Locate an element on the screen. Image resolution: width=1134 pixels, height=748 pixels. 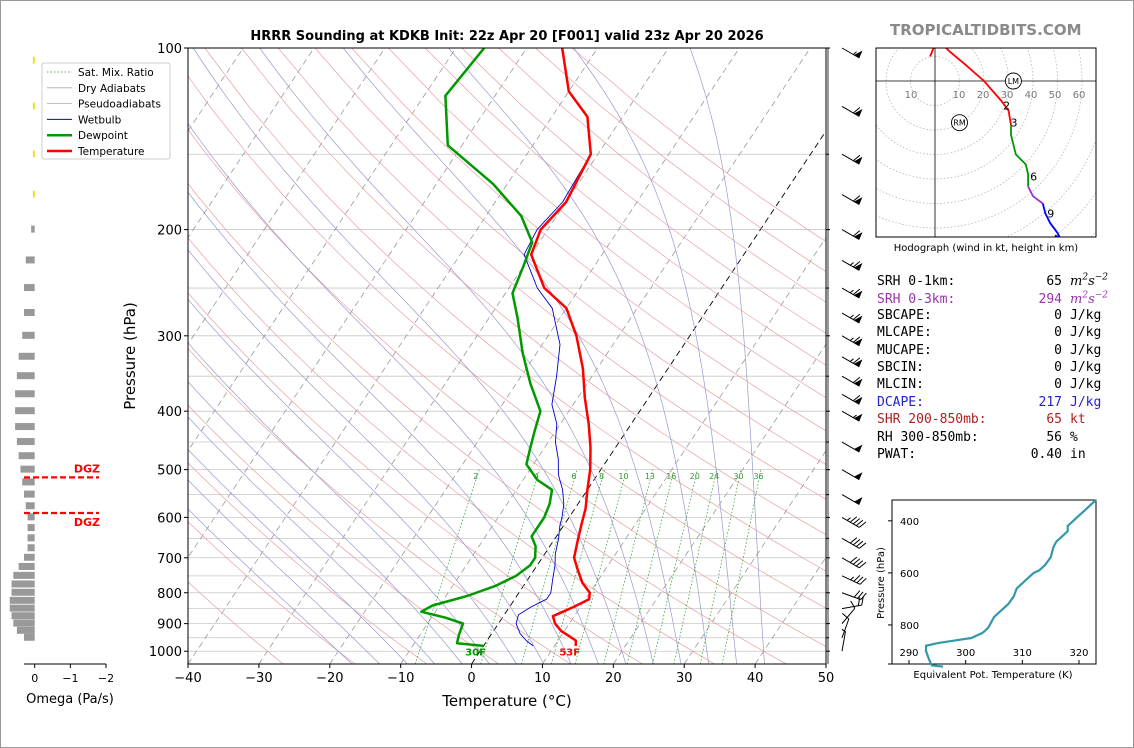
stat-label: RH 300-850mb: is located at coordinates (928, 437).